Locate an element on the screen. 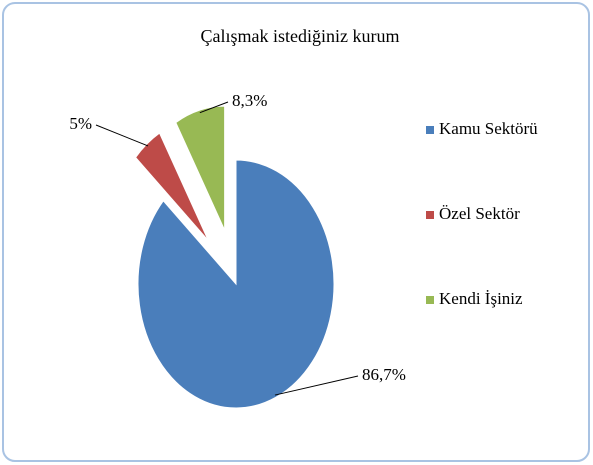  data-label: 86,7% is located at coordinates (384, 374).